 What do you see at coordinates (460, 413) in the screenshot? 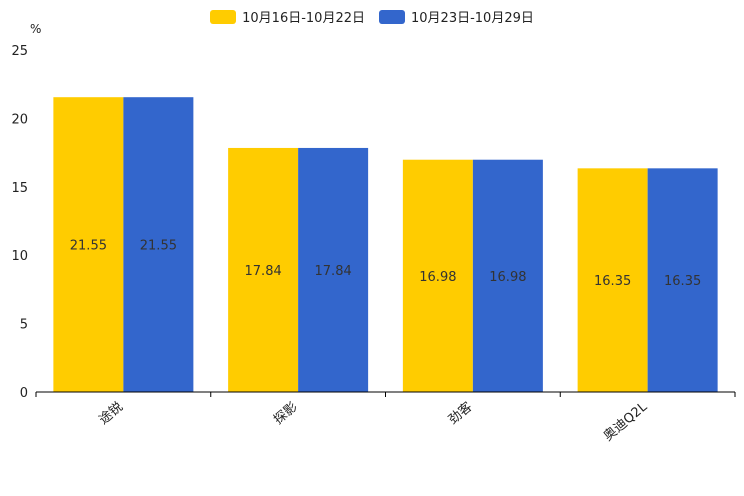
I see `x-tick-label: 劲客` at bounding box center [460, 413].